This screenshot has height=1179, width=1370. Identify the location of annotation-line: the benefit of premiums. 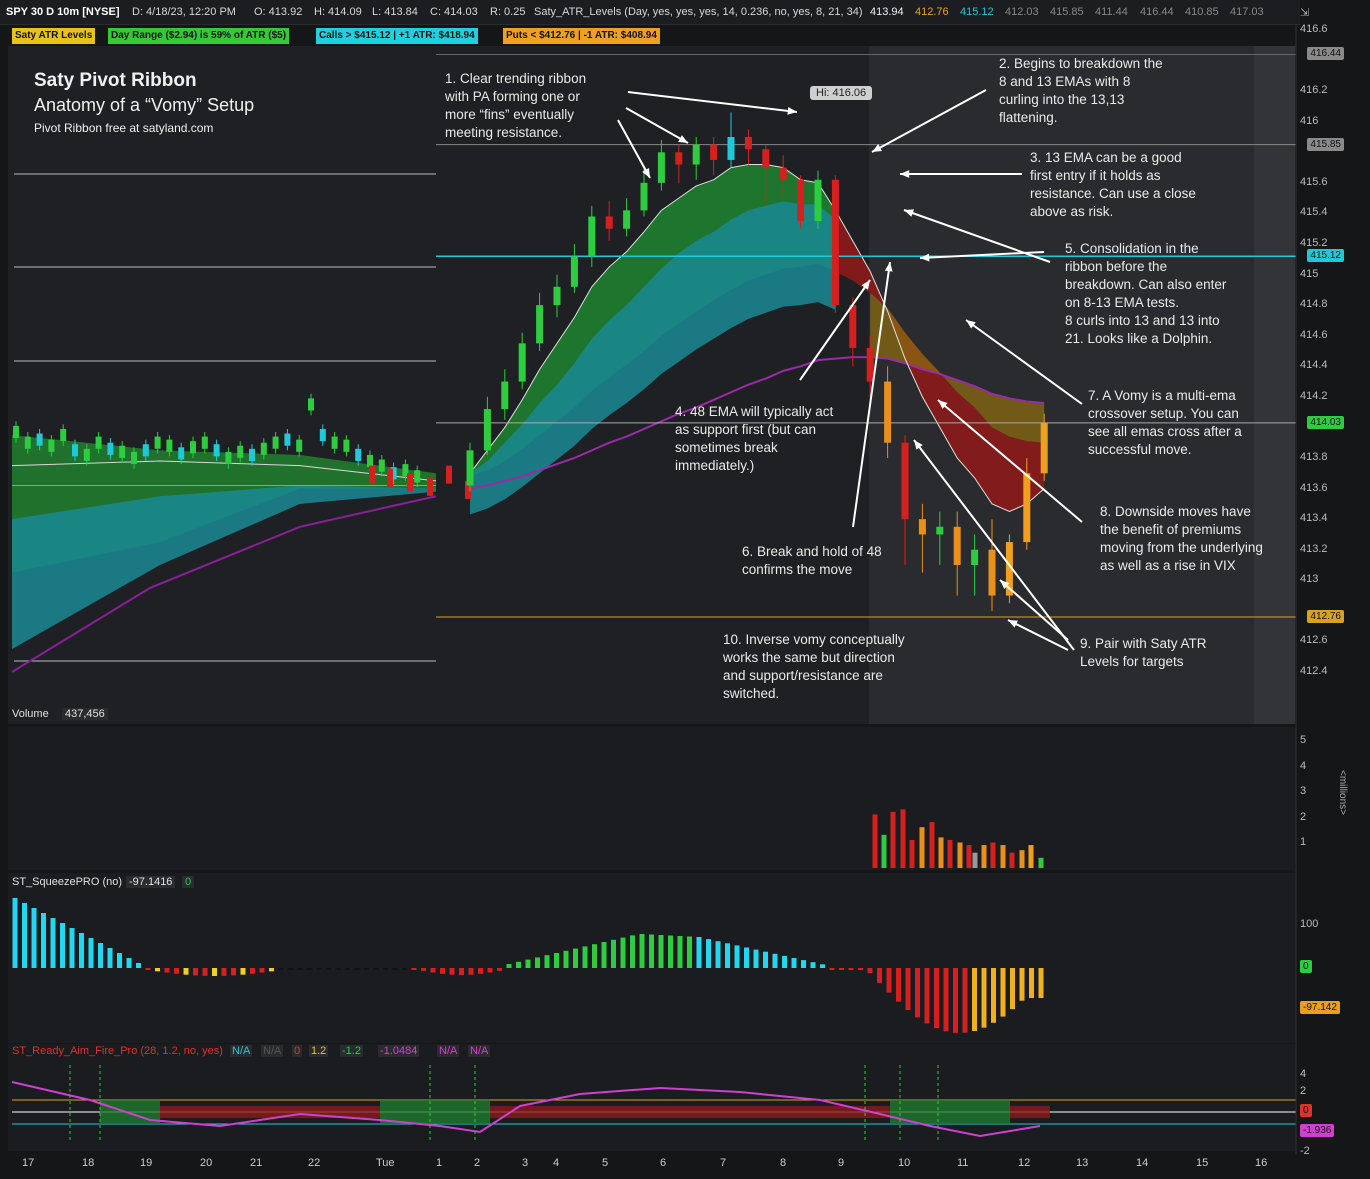
(1171, 529).